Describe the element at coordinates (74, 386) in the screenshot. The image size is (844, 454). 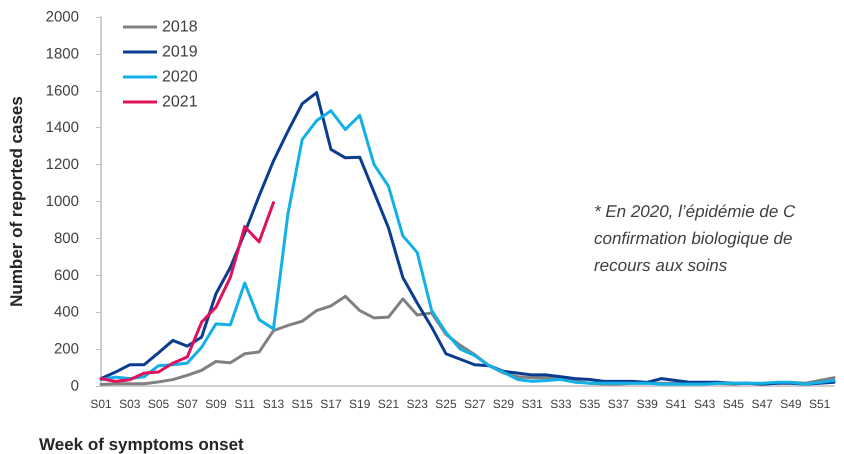
I see `y-tick-label: 0` at that location.